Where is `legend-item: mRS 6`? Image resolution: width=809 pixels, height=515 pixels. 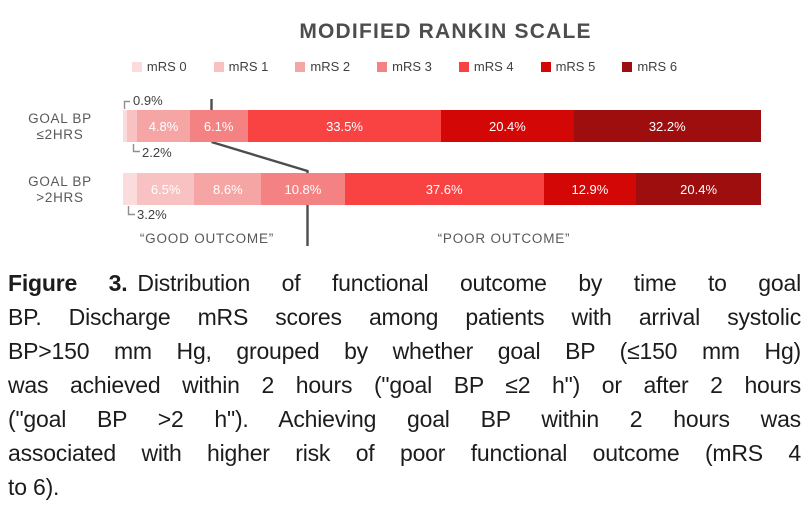 legend-item: mRS 6 is located at coordinates (649, 66).